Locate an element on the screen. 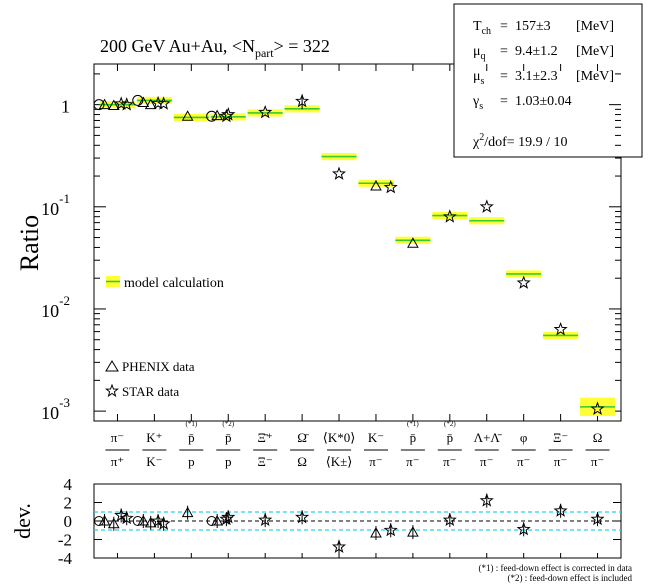 Image resolution: width=648 pixels, height=586 pixels. param-name: Tch is located at coordinates (482, 28).